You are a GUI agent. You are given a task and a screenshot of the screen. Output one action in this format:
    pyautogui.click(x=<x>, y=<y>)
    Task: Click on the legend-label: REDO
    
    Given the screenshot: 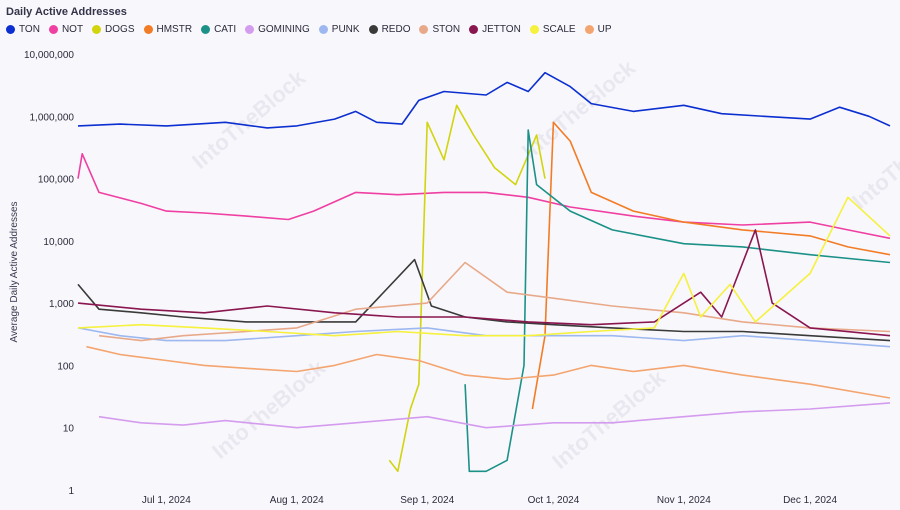 What is the action you would take?
    pyautogui.click(x=396, y=29)
    